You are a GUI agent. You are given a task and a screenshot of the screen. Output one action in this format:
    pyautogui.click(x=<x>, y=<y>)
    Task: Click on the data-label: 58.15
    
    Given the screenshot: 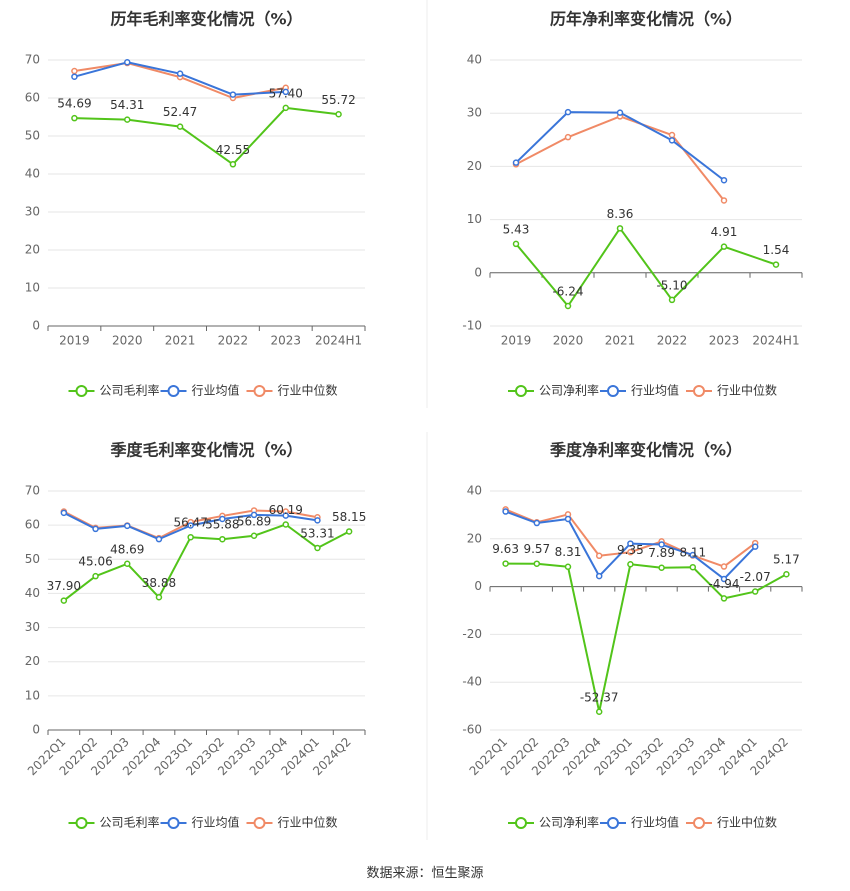 What is the action you would take?
    pyautogui.click(x=349, y=517)
    